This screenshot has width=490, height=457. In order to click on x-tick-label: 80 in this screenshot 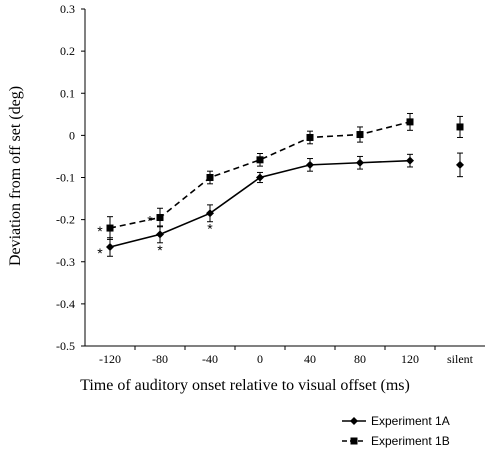, I will do `click(360, 359)`.